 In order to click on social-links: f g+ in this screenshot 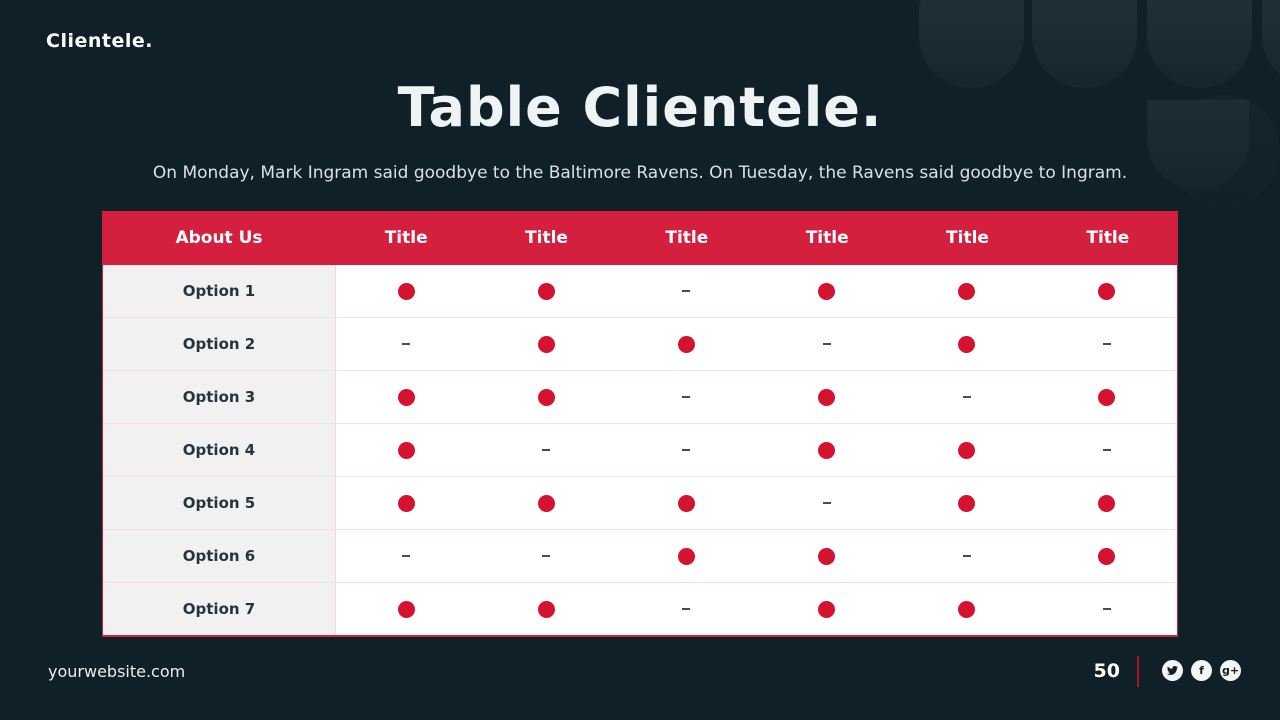, I will do `click(1201, 670)`.